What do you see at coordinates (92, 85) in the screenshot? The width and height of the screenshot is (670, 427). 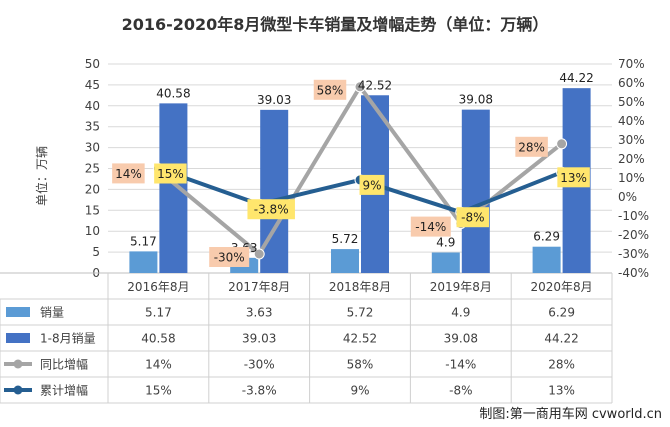 I see `y-tick-label: 45` at bounding box center [92, 85].